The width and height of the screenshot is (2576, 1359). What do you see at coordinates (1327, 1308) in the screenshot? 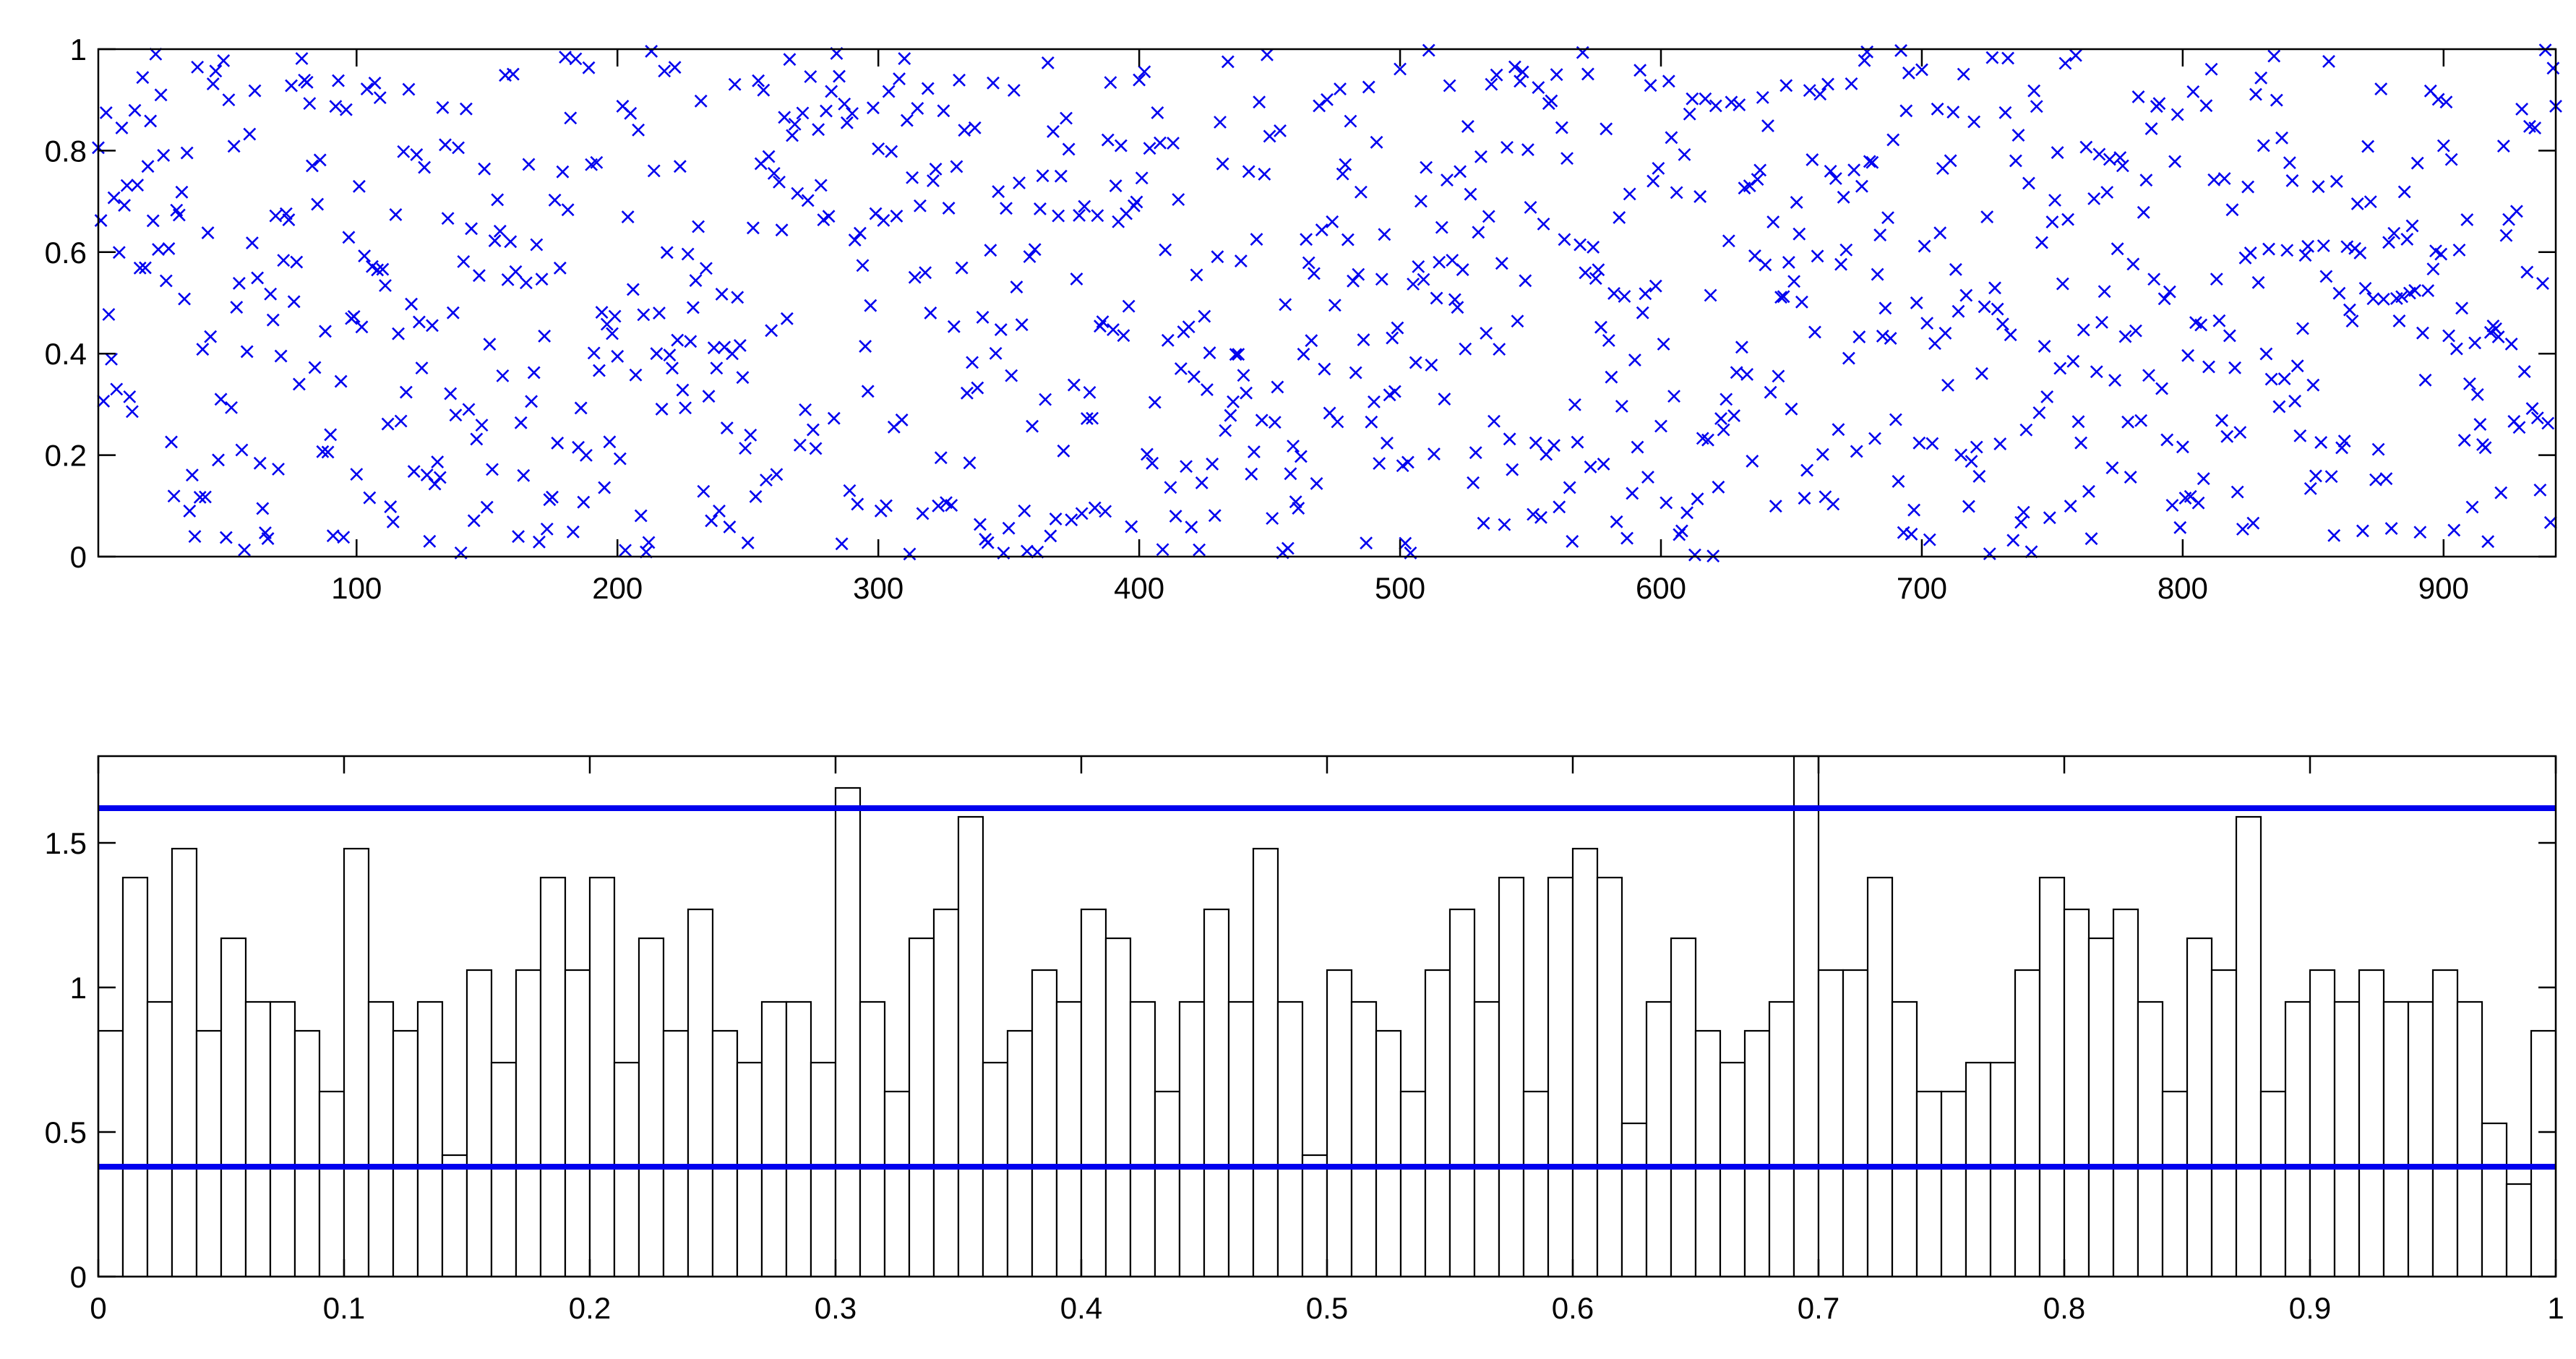
I see `x-tick-label: 0.5` at bounding box center [1327, 1308].